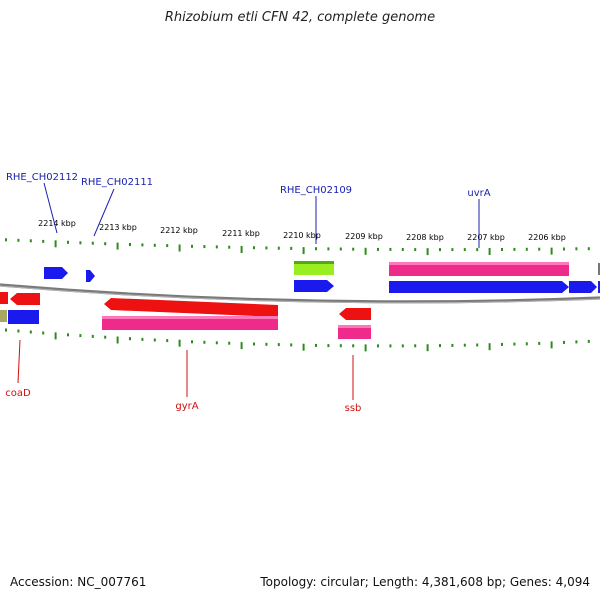 This screenshot has height=600, width=600. Describe the element at coordinates (56, 273) in the screenshot. I see `gene-feature-rhe-ch02112` at that location.